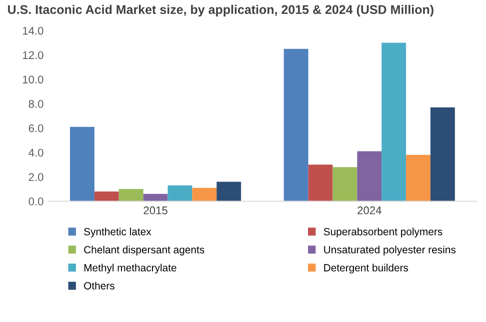 The width and height of the screenshot is (486, 322). Describe the element at coordinates (156, 210) in the screenshot. I see `x-tick-label: 2015` at that location.